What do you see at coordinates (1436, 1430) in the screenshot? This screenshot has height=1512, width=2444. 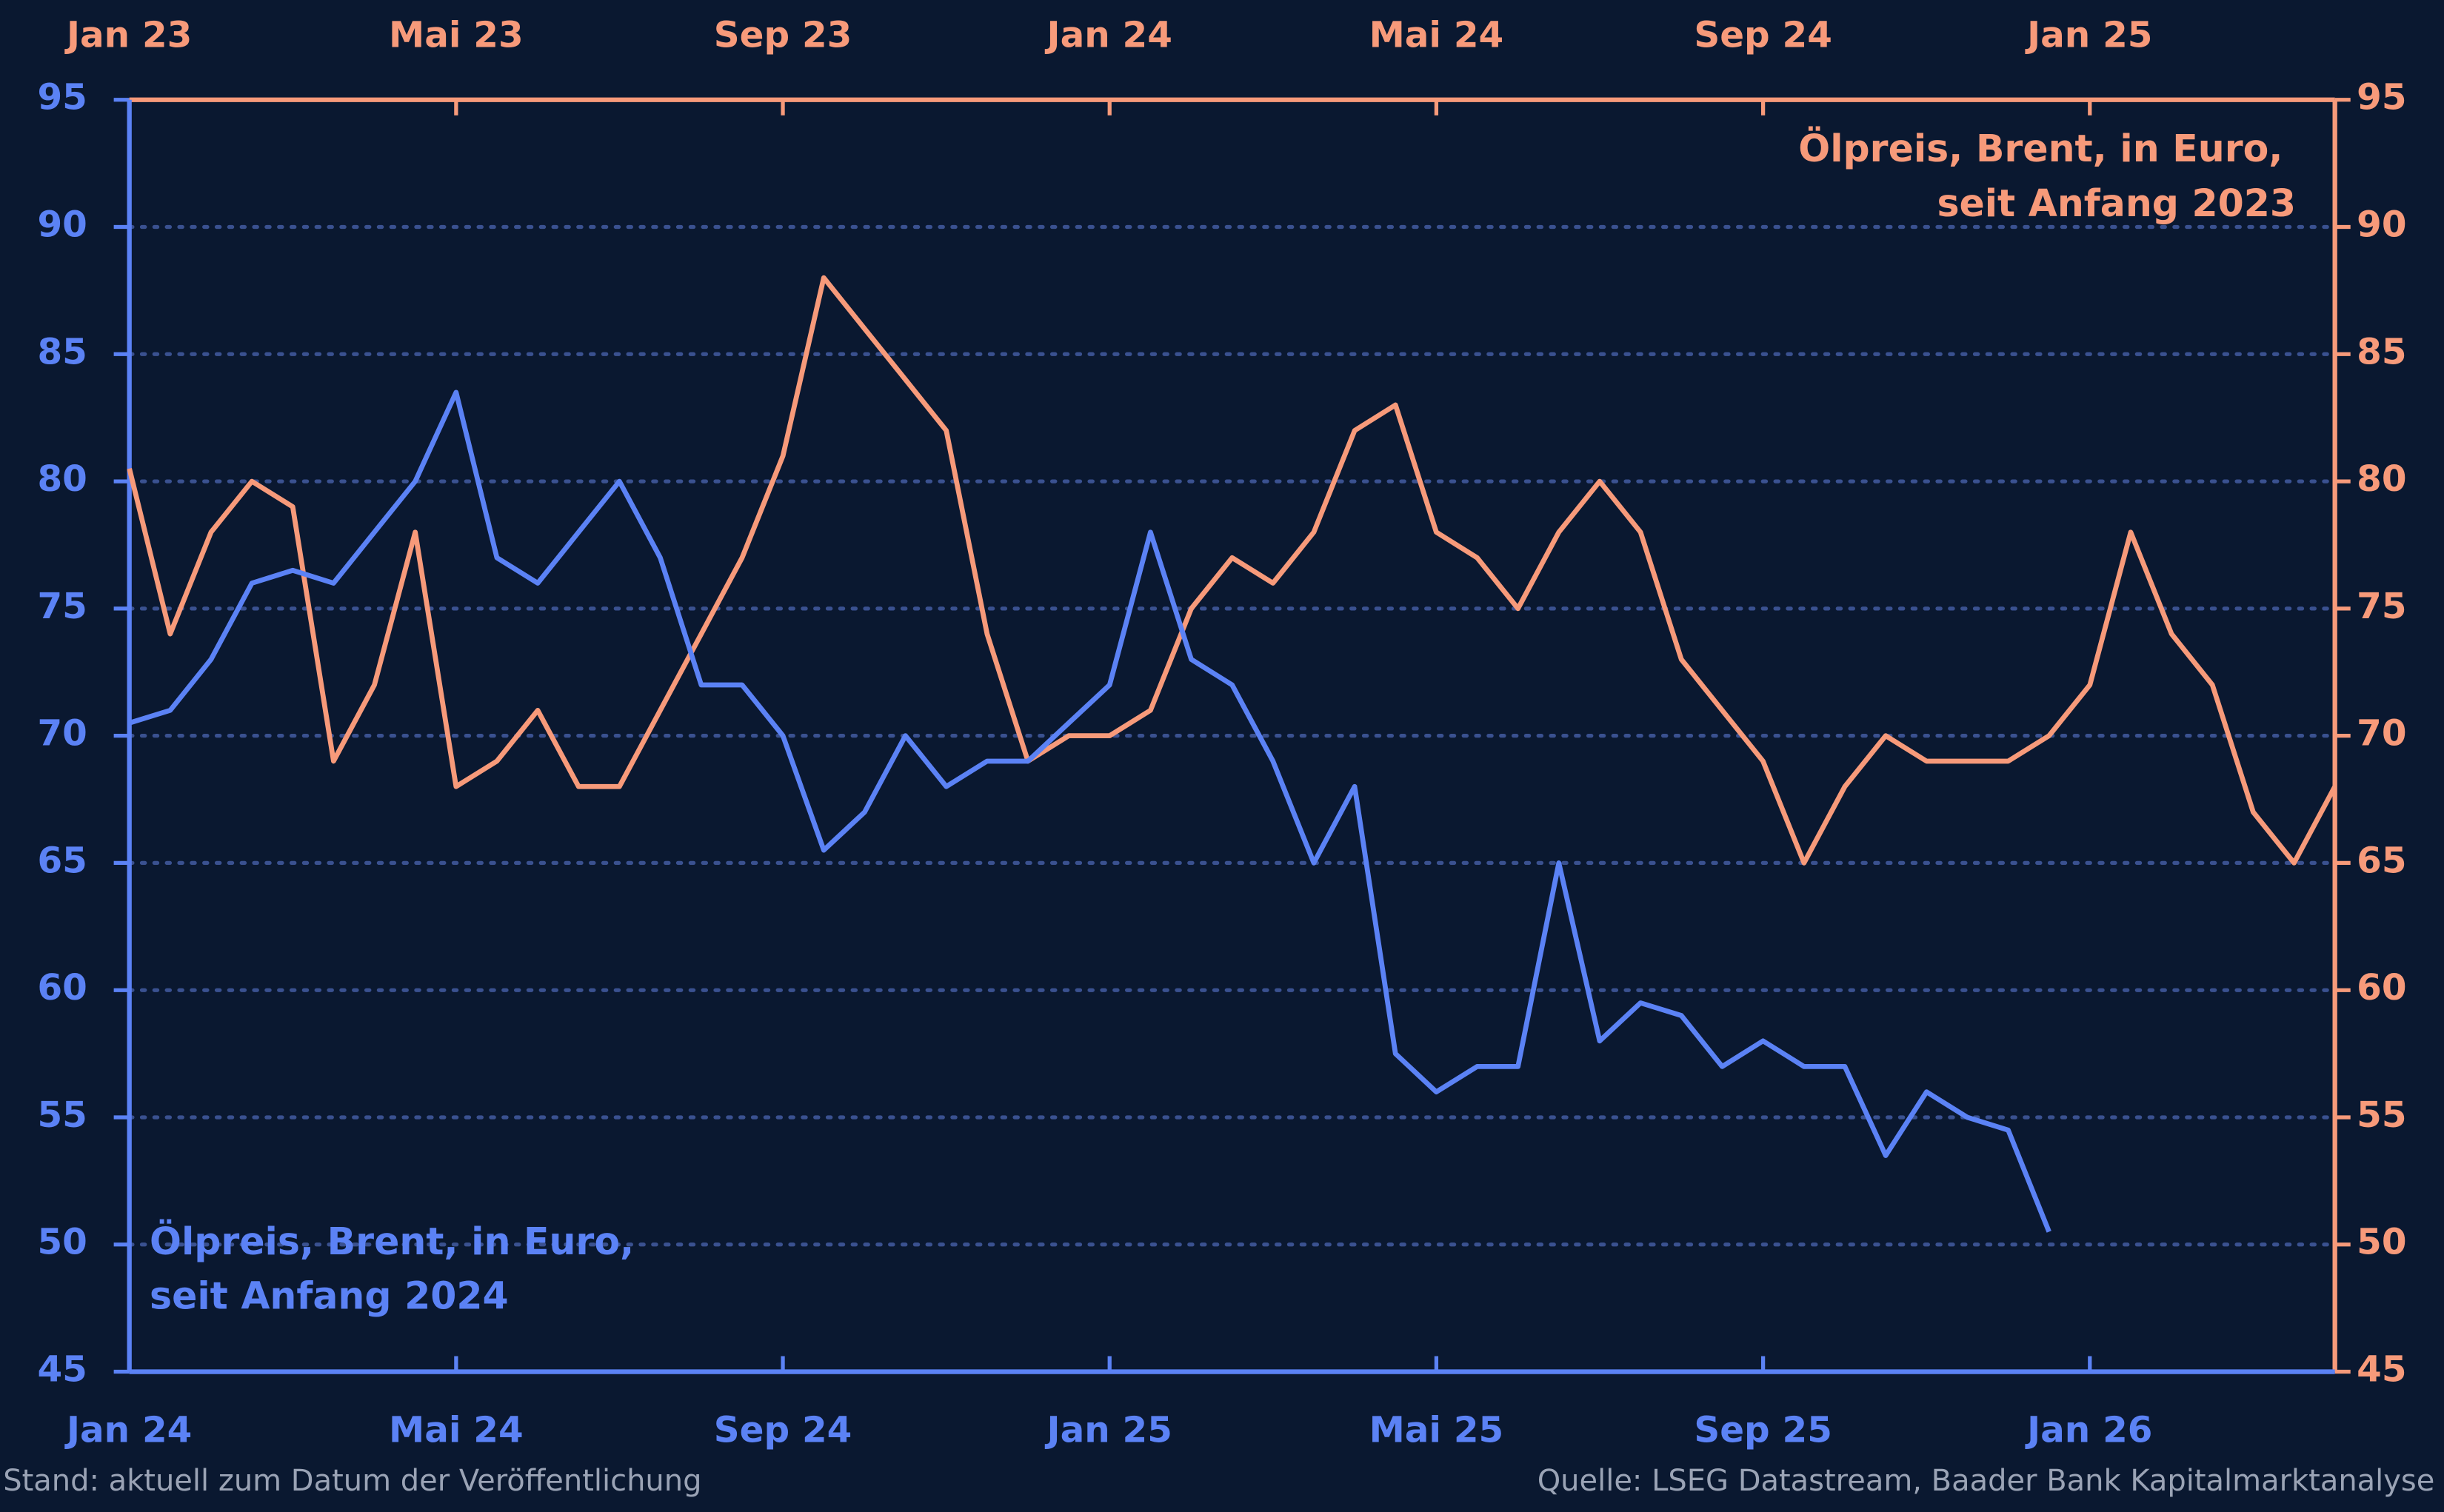 I see `x-tick-label: Mai 25` at bounding box center [1436, 1430].